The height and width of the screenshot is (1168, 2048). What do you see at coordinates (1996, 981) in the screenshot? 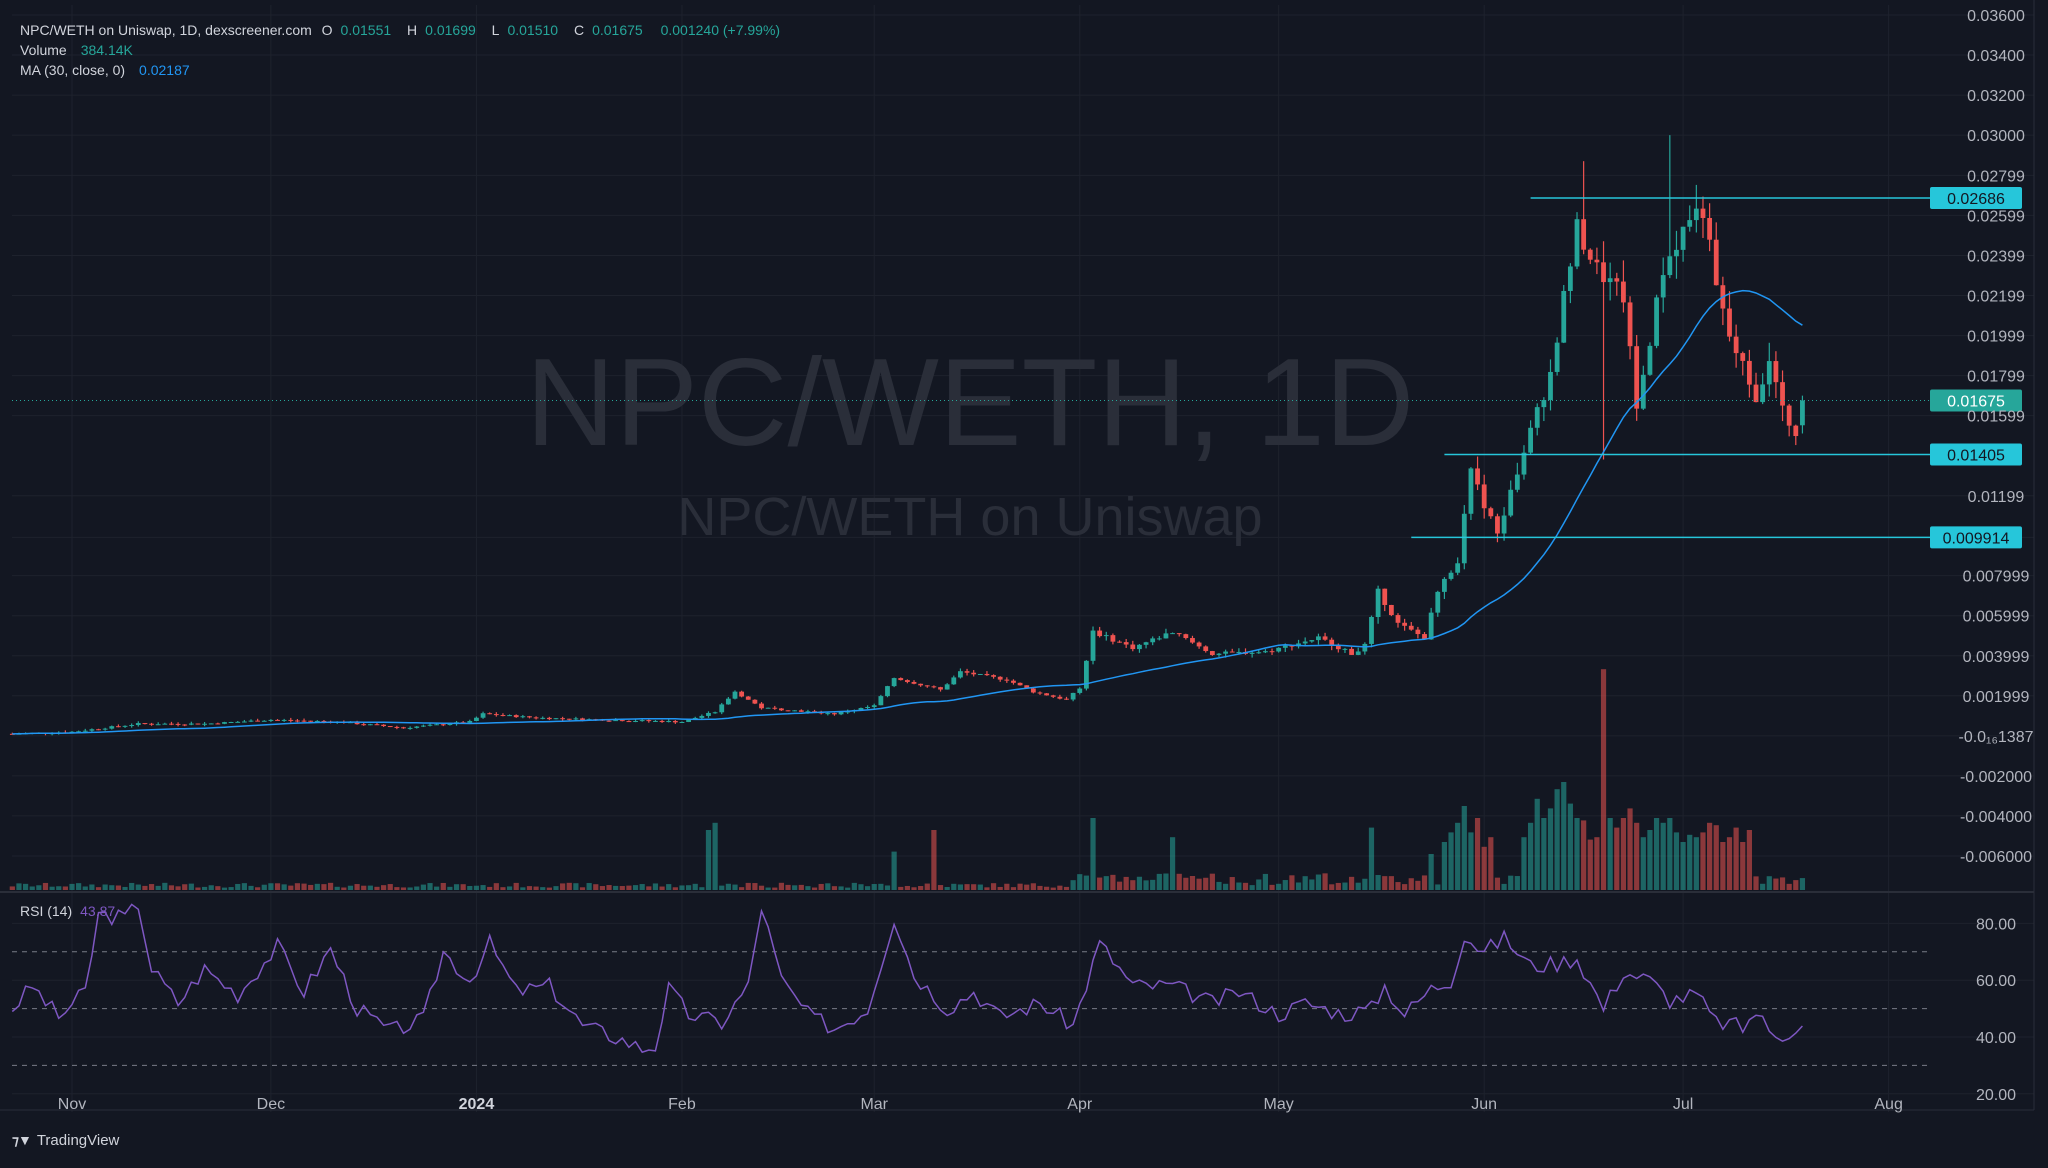
I see `rsi-tick-label: 60.00` at bounding box center [1996, 981].